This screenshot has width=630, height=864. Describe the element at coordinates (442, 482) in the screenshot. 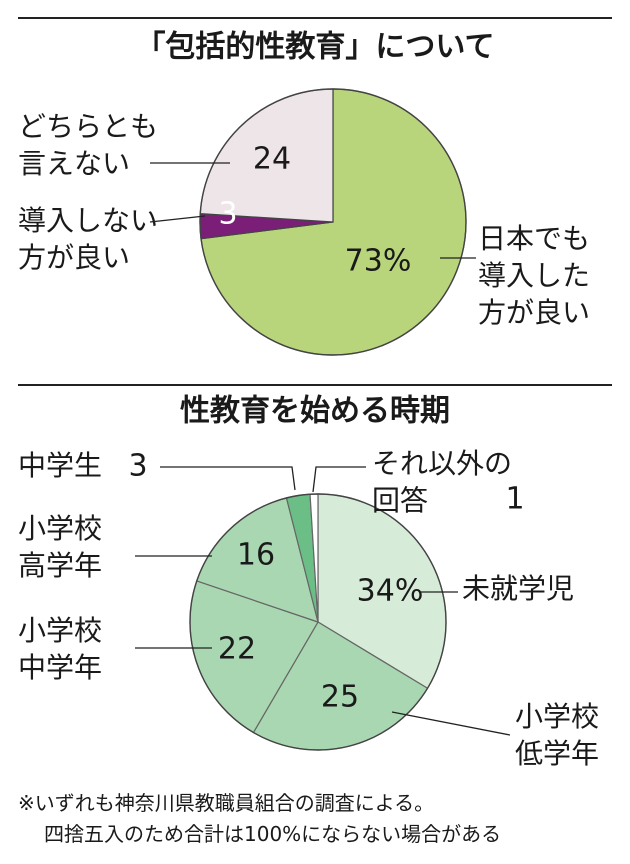

I see `category-label: それ以外の回答` at that location.